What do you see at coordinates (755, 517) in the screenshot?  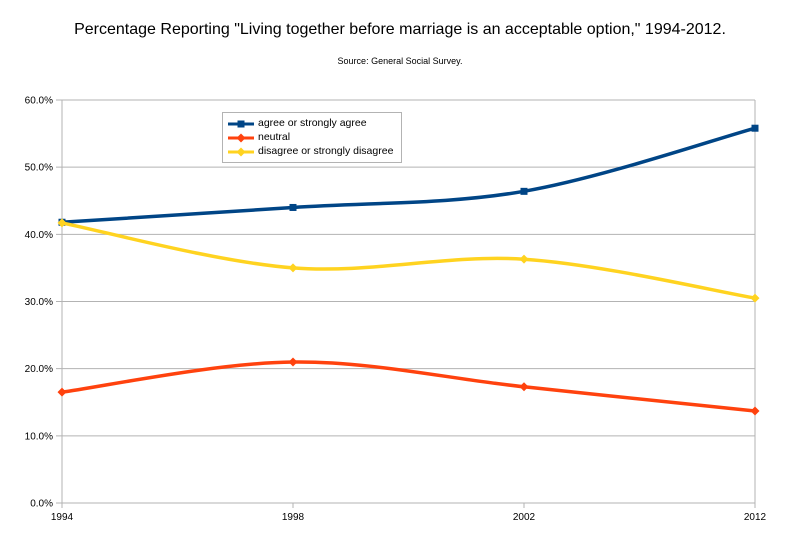 I see `x-axis-tick-label: 2012` at bounding box center [755, 517].